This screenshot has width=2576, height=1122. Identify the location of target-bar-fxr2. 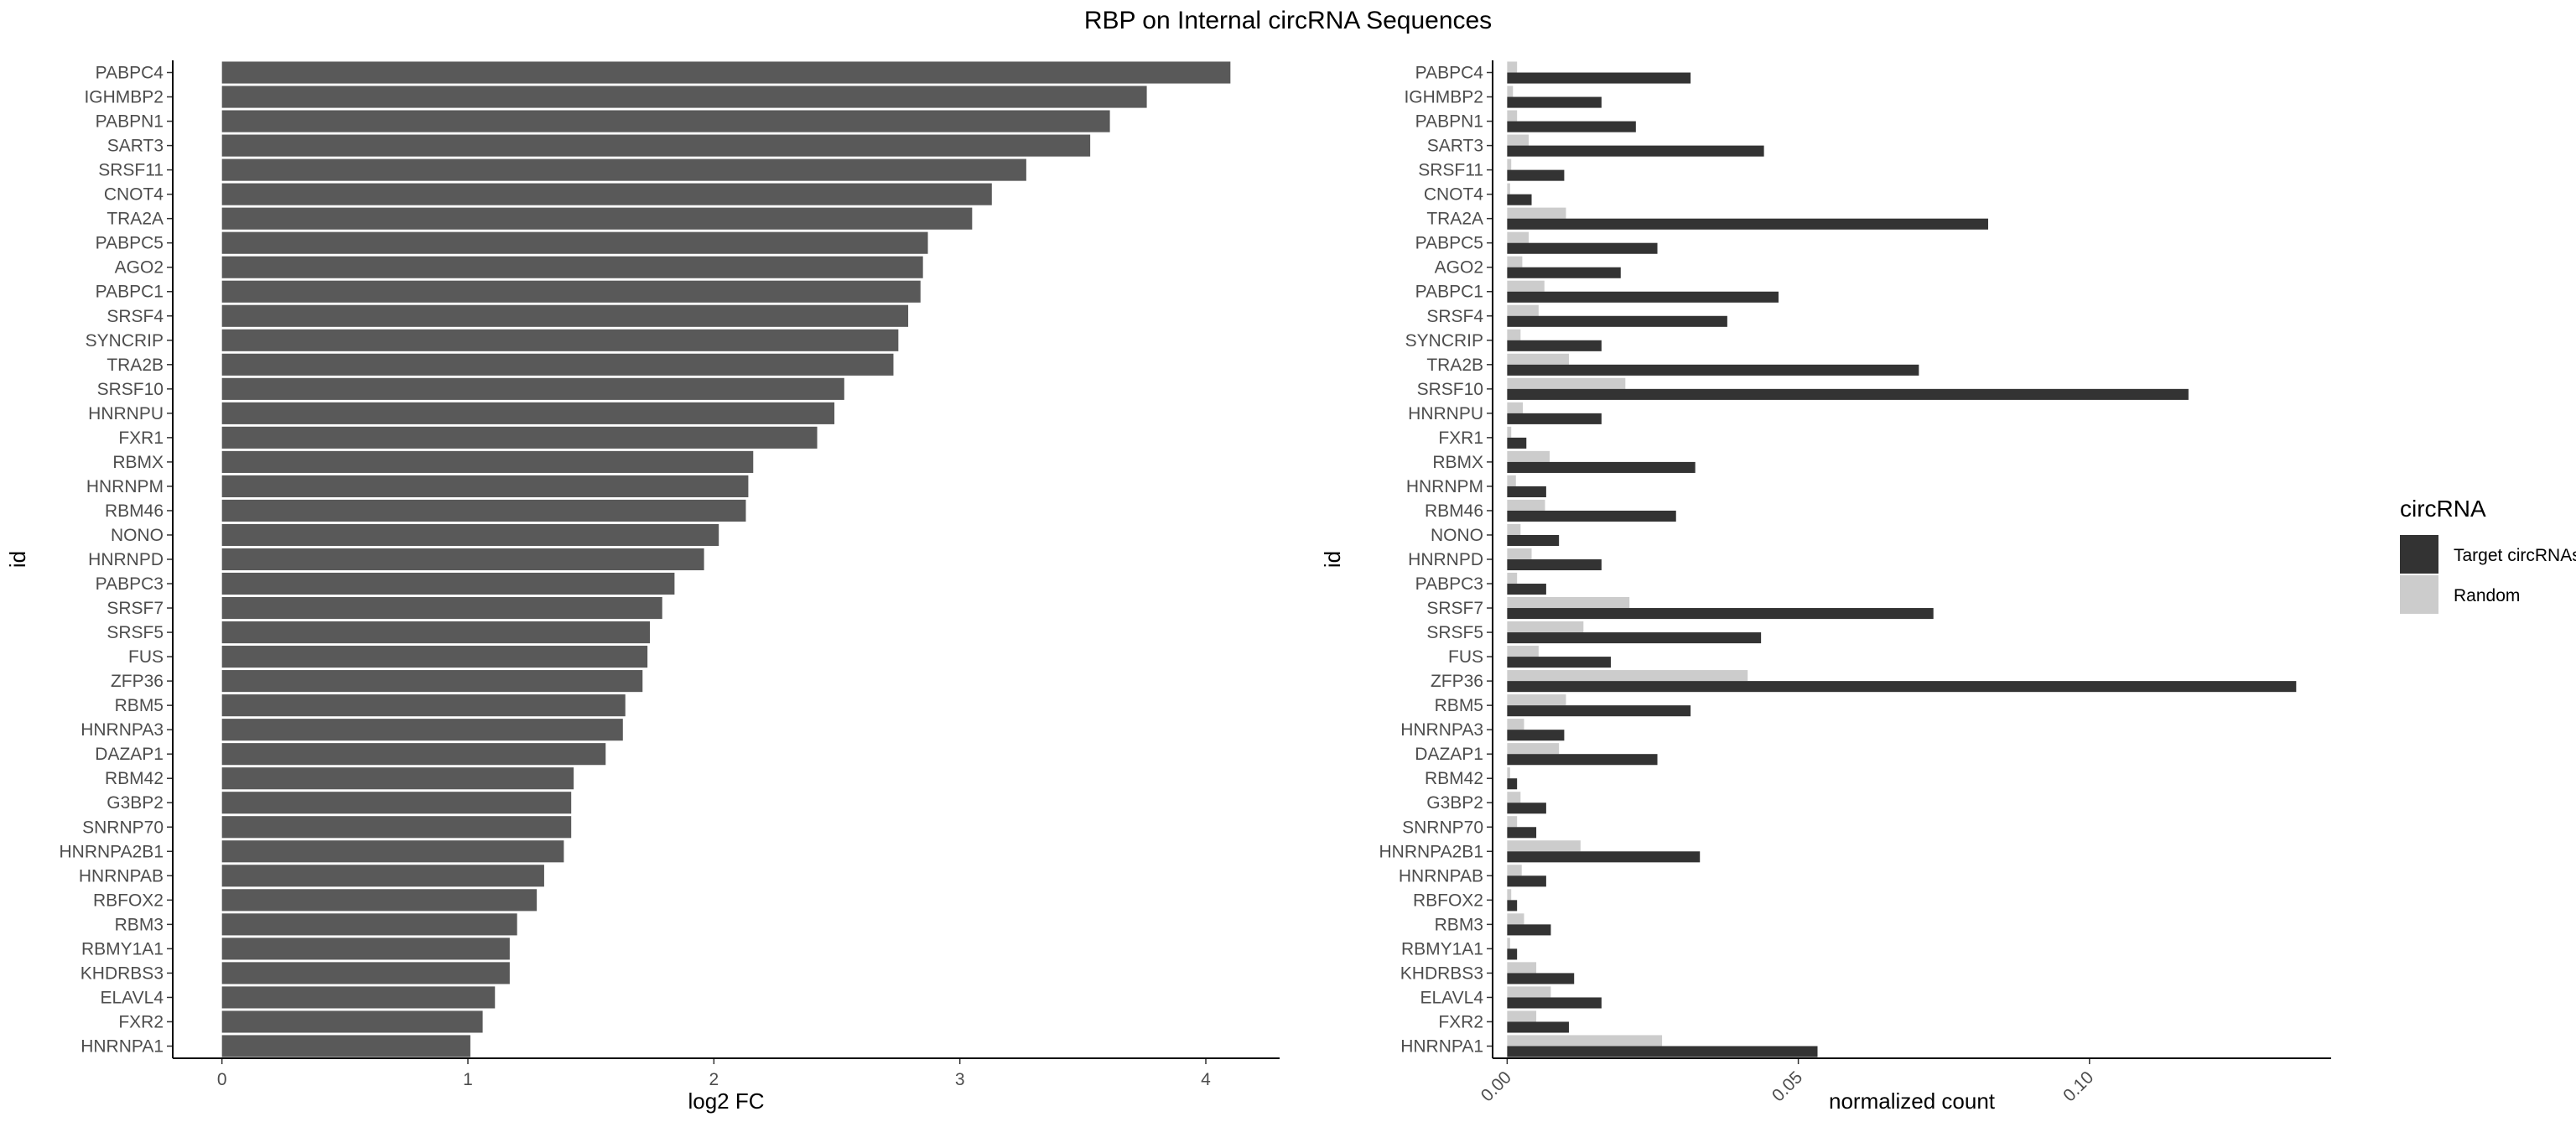
(1538, 1027).